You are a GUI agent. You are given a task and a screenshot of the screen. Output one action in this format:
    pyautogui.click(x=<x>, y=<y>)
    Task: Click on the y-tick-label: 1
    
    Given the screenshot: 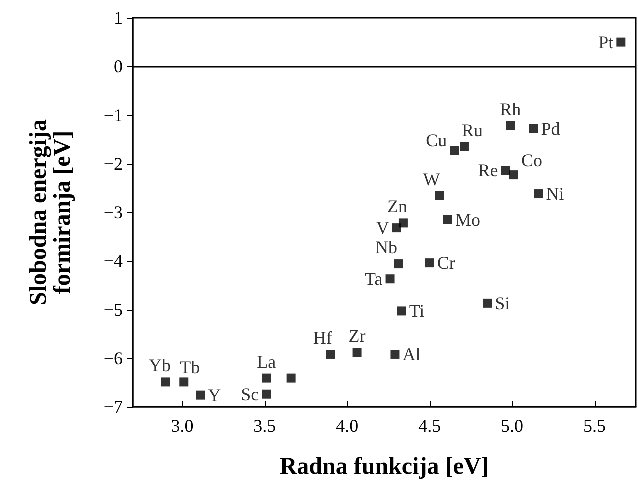 What is the action you would take?
    pyautogui.click(x=118, y=18)
    